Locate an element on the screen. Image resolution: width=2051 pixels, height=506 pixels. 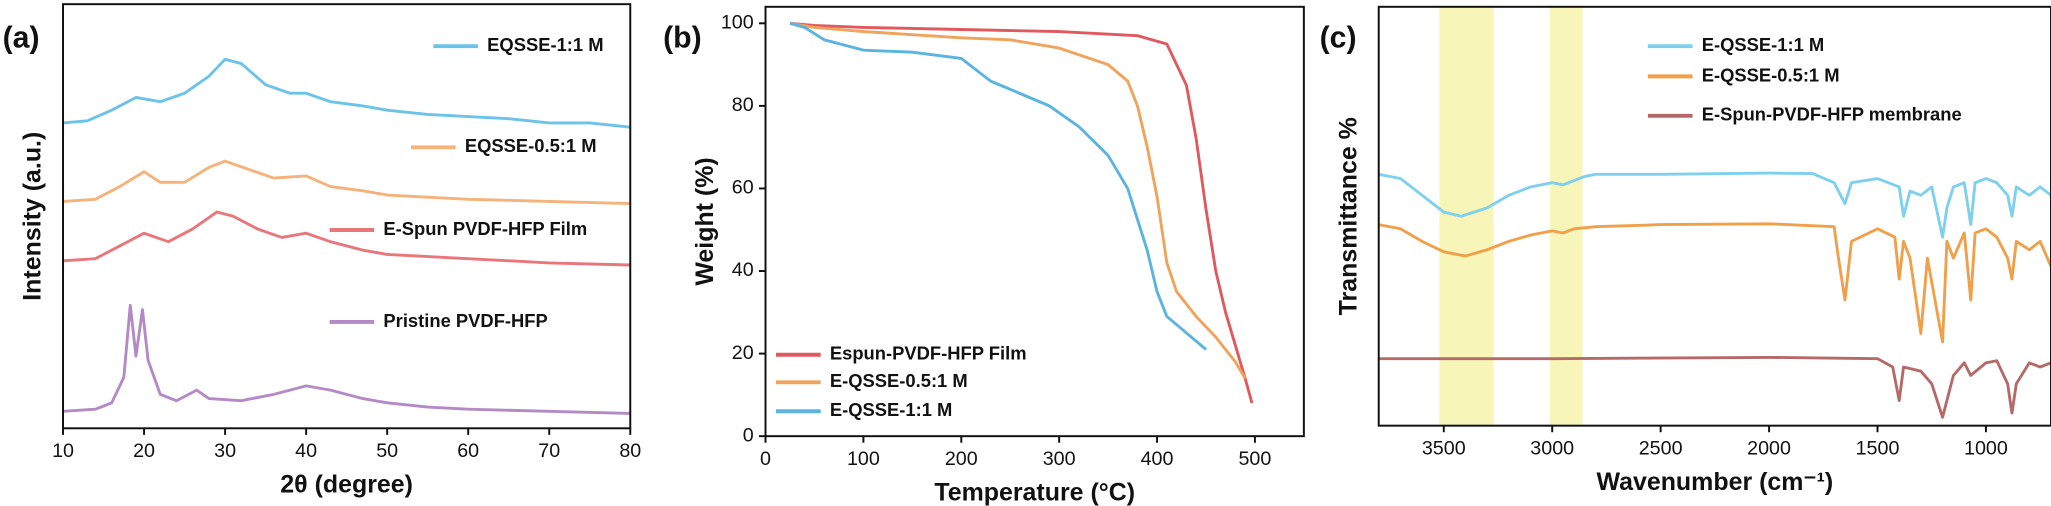
x-tick-label: 50 is located at coordinates (387, 451).